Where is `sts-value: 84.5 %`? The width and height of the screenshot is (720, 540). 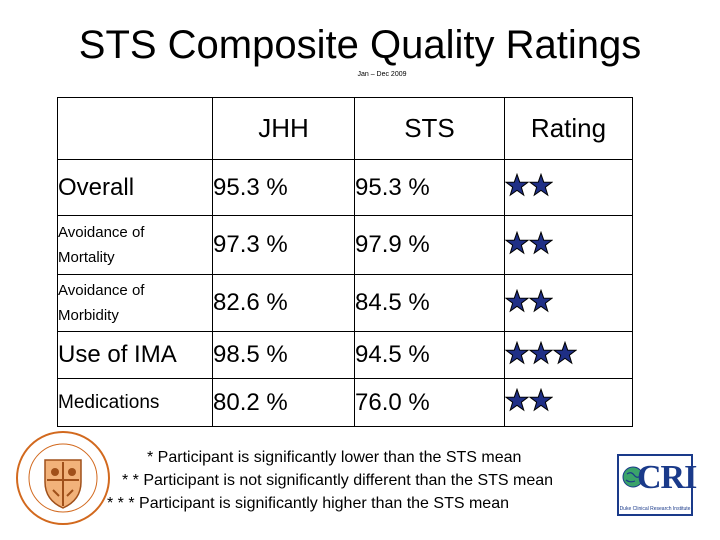 sts-value: 84.5 % is located at coordinates (429, 303).